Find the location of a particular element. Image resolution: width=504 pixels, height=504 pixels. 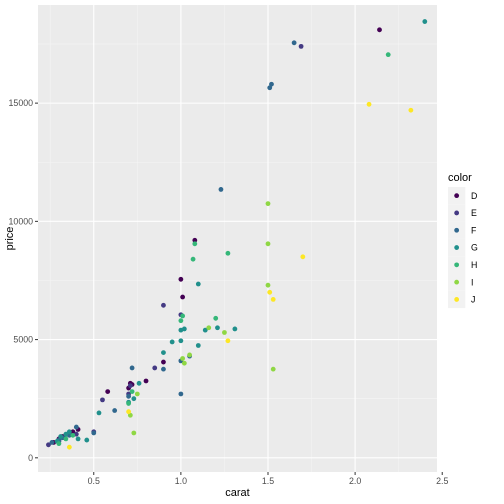

x-axis-title: carat is located at coordinates (237, 493).